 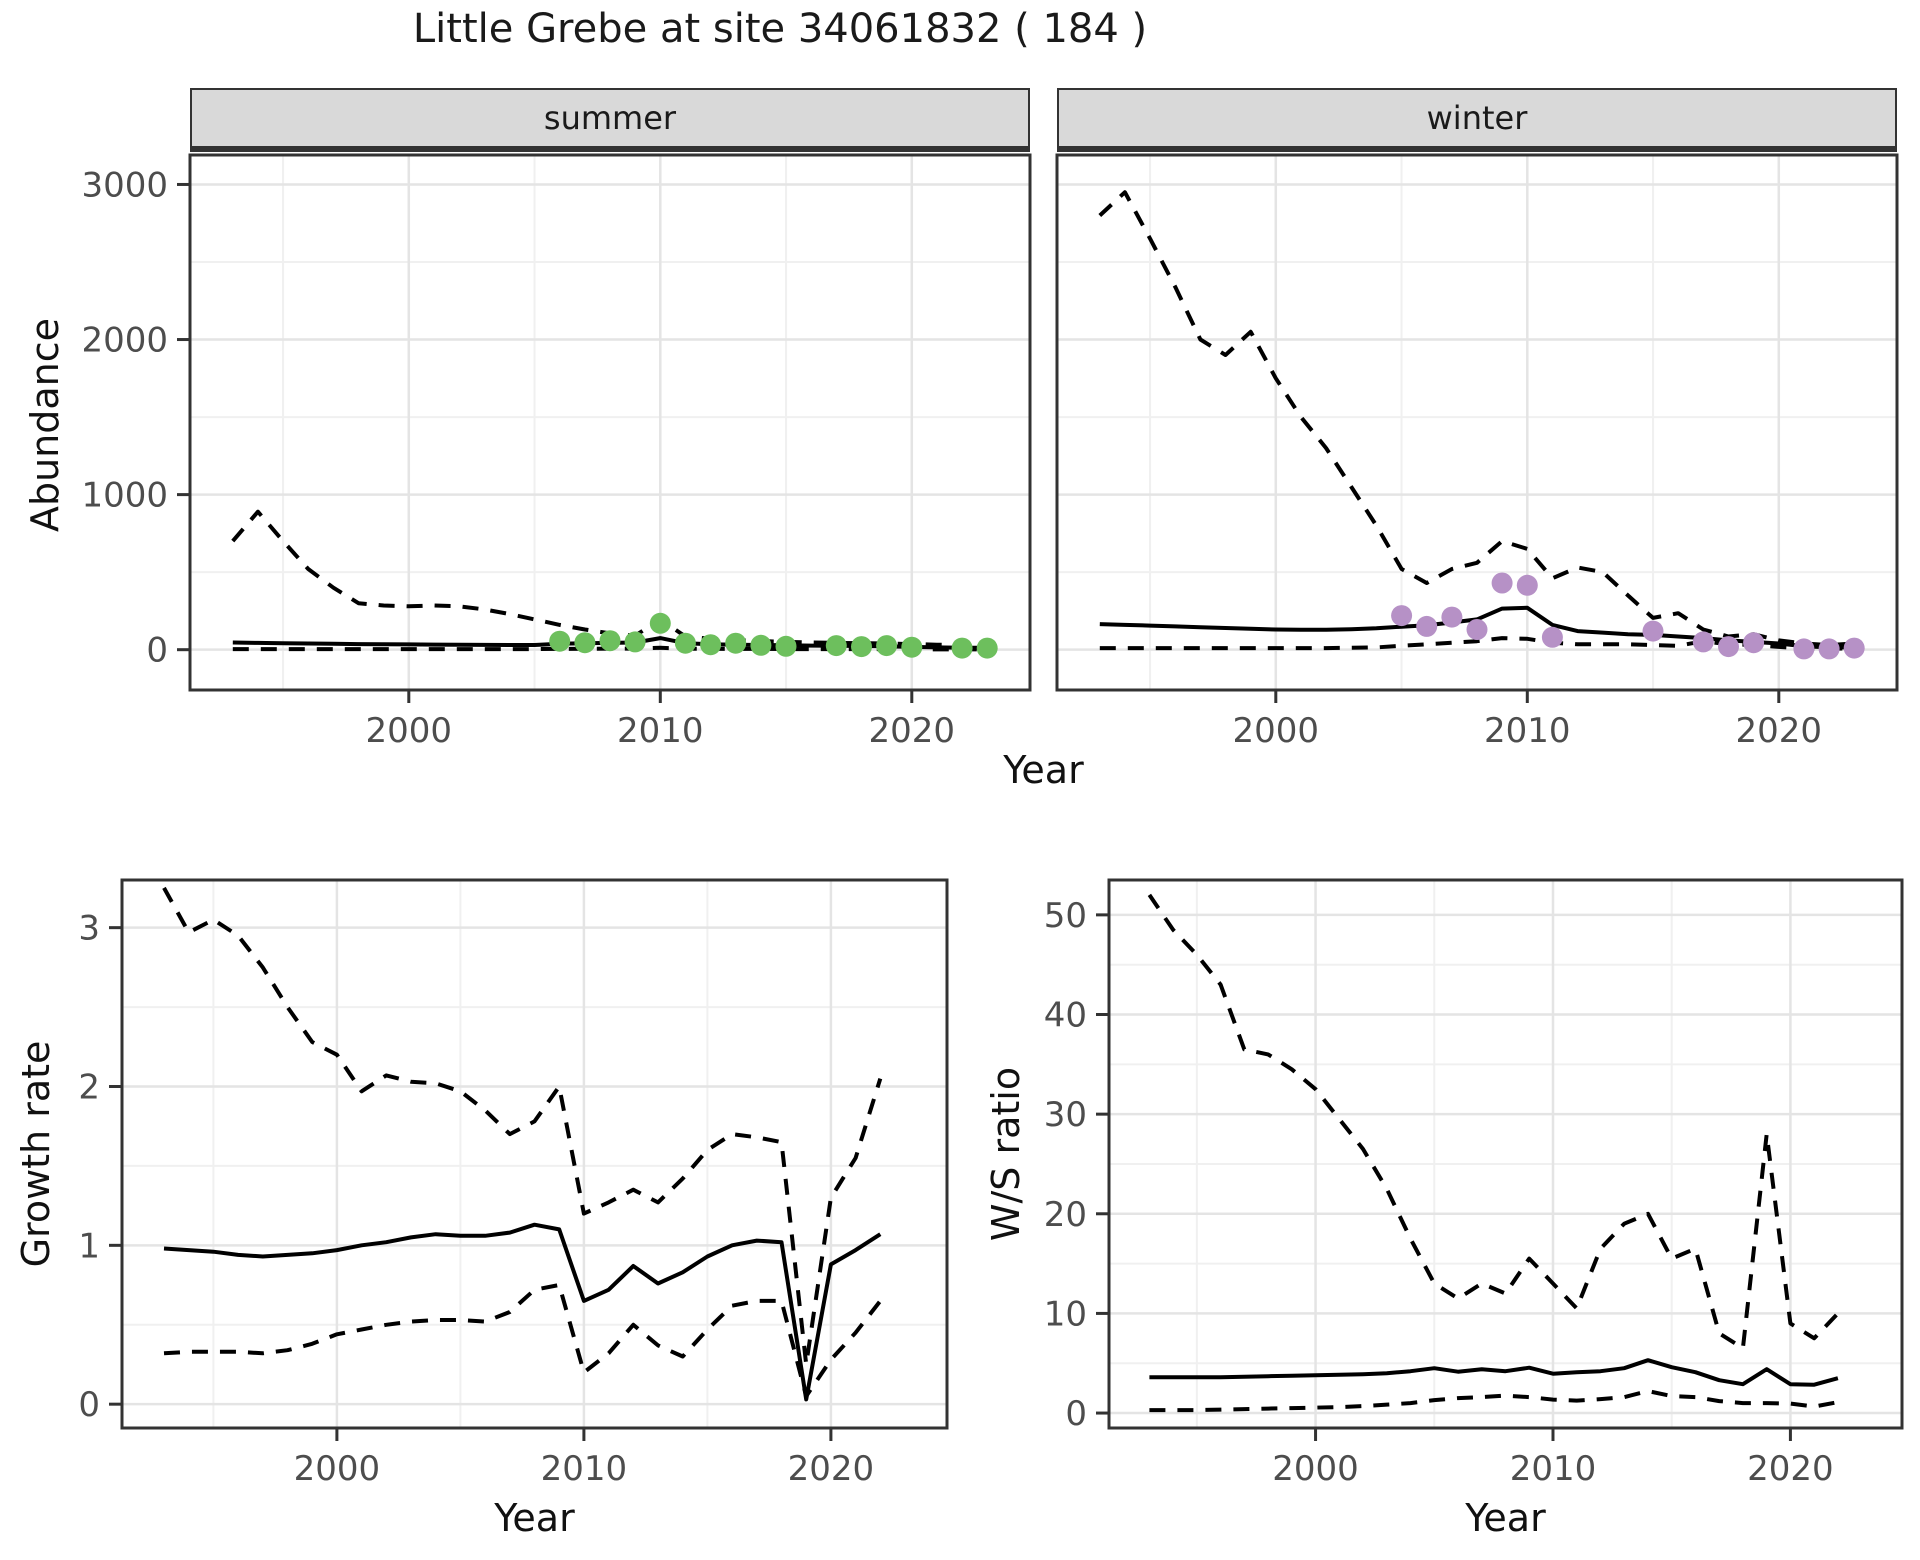 What do you see at coordinates (1505, 1518) in the screenshot?
I see `x-axis-title-year-bottom-right: Year` at bounding box center [1505, 1518].